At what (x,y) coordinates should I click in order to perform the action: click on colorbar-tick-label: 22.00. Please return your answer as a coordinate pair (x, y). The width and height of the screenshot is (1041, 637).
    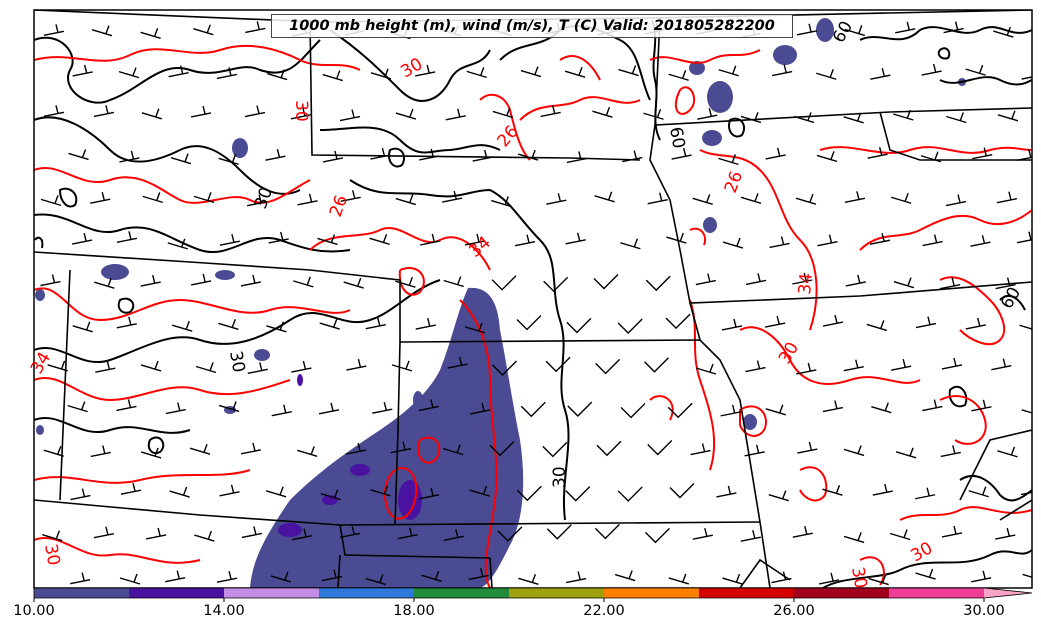
    Looking at the image, I should click on (604, 611).